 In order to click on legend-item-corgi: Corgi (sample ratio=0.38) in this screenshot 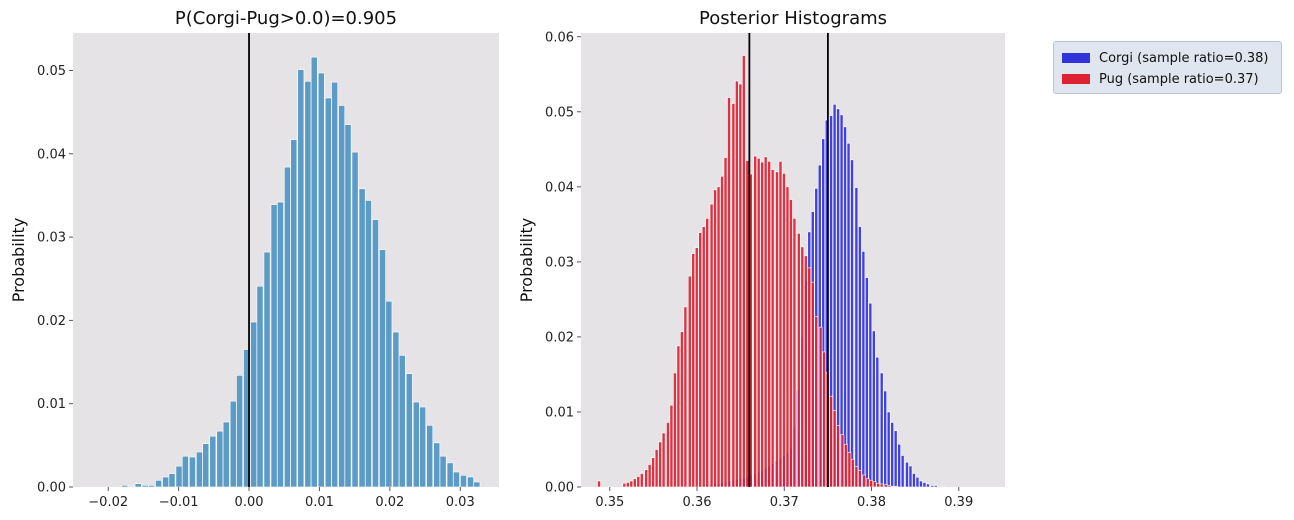, I will do `click(1165, 58)`.